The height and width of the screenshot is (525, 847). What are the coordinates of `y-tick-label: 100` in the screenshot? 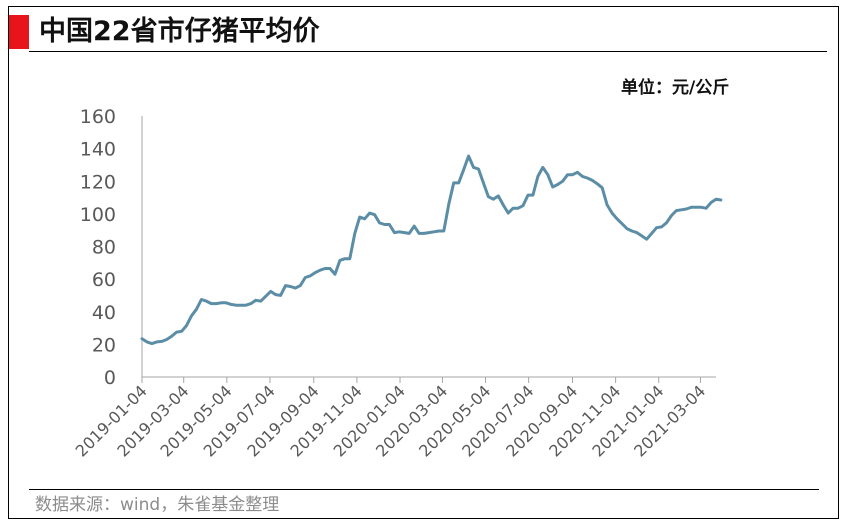 It's located at (98, 215).